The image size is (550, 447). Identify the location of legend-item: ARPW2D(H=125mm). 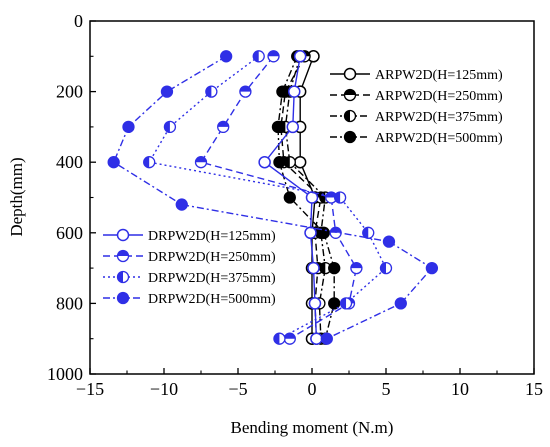
(416, 75).